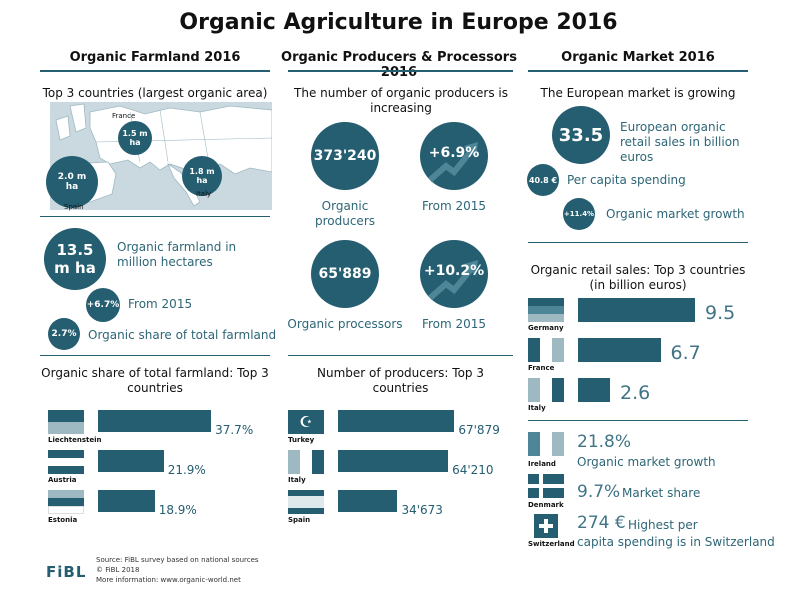 The height and width of the screenshot is (600, 797). What do you see at coordinates (454, 153) in the screenshot?
I see `producers-growth-value: +6.9%` at bounding box center [454, 153].